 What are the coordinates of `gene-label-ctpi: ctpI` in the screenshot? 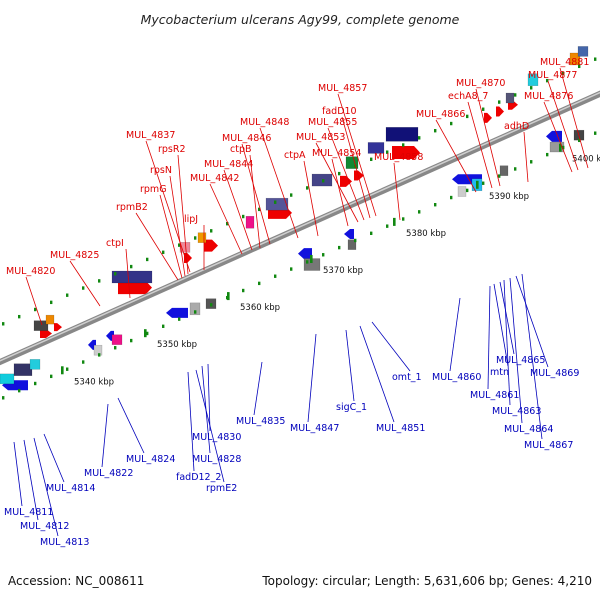 It's located at (115, 243).